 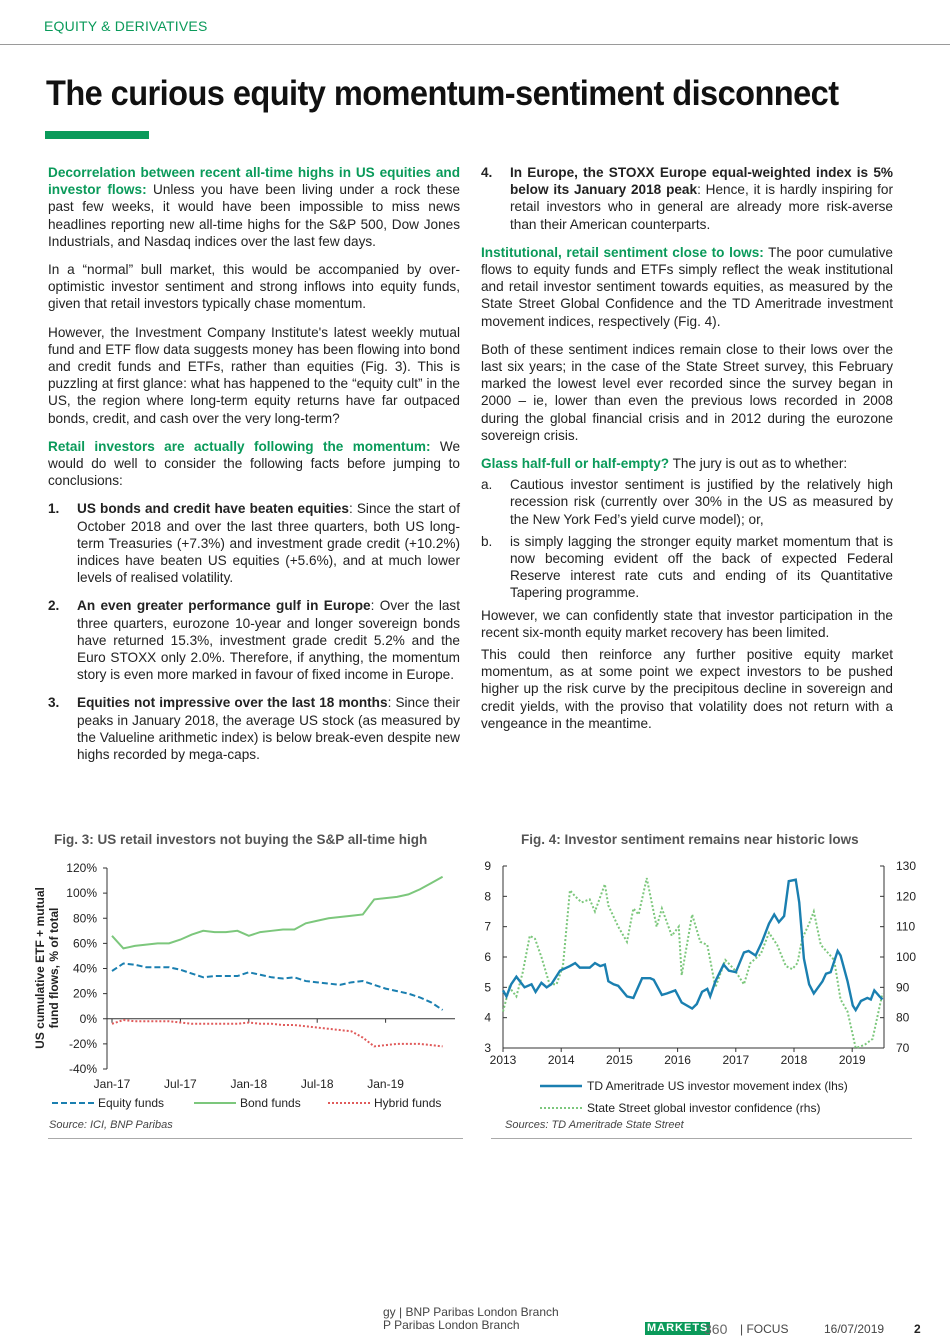 What do you see at coordinates (487, 1018) in the screenshot?
I see `y-tick-label-left: 4` at bounding box center [487, 1018].